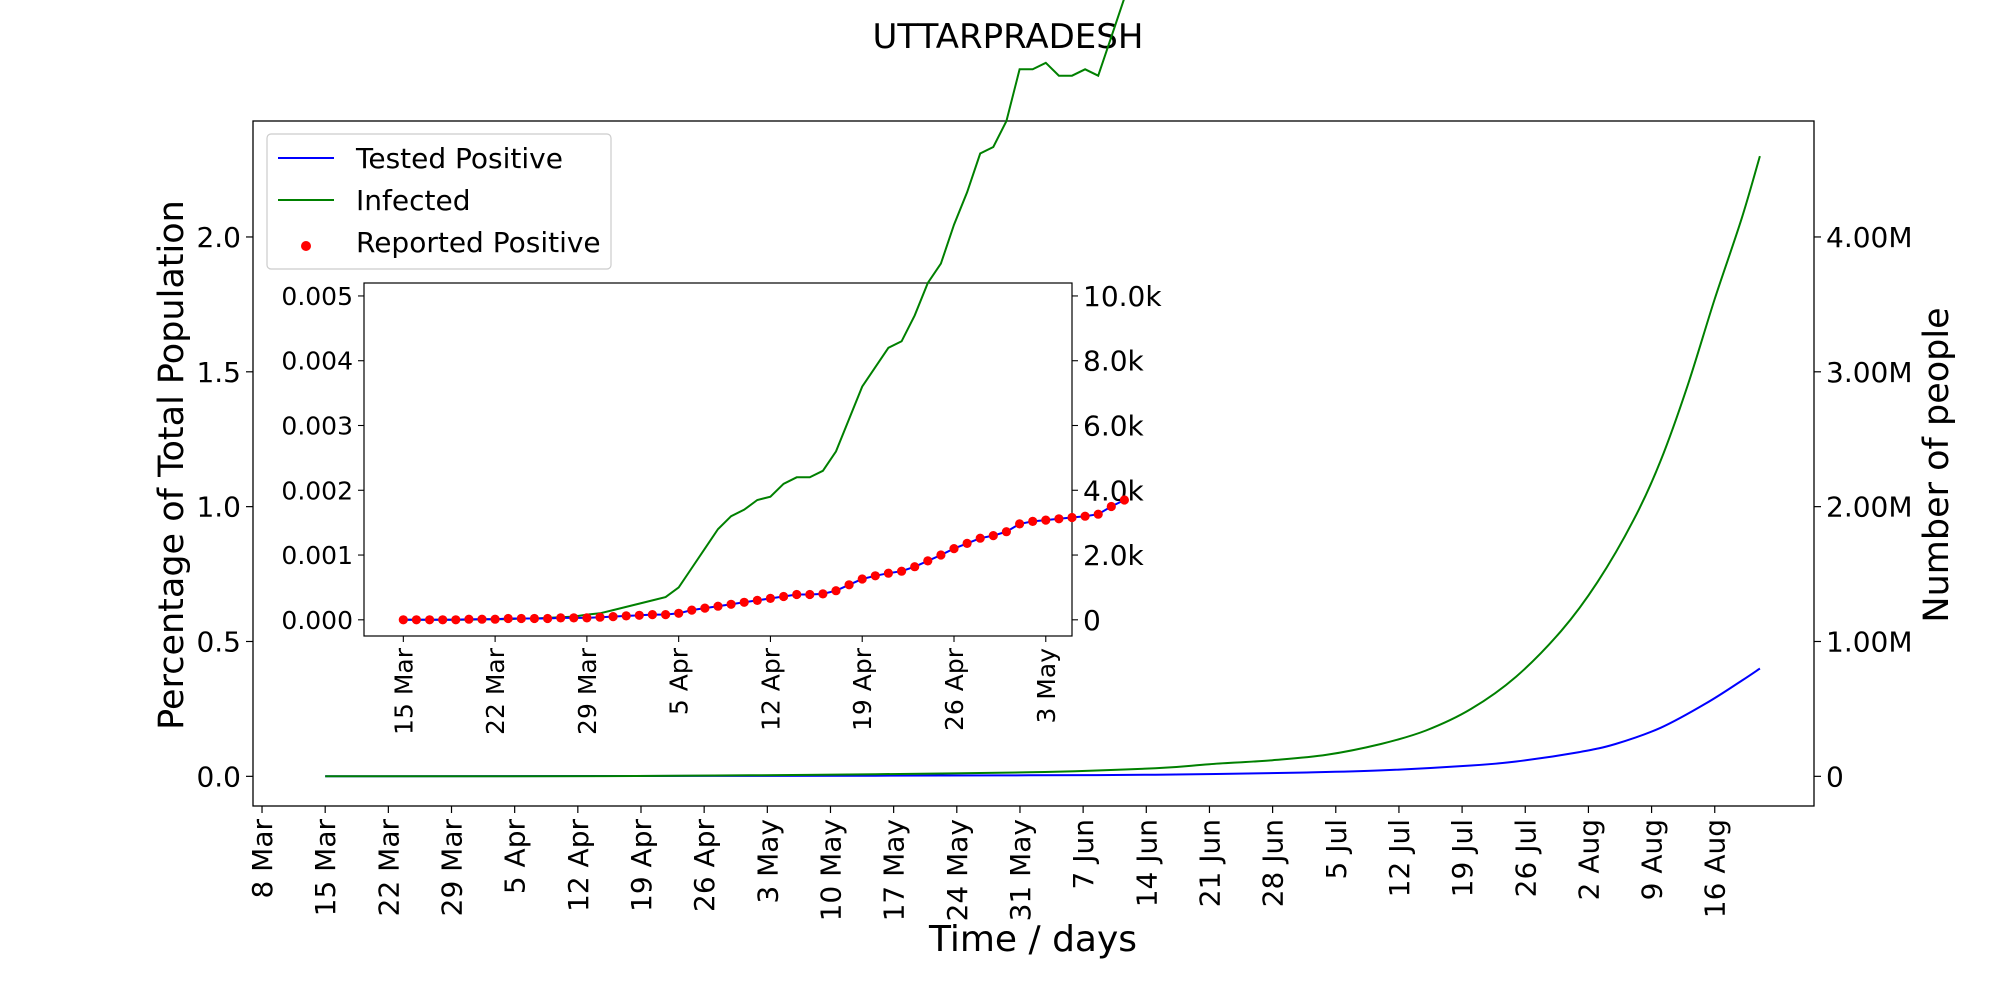  What do you see at coordinates (317, 361) in the screenshot?
I see `inset-y-tick-label: 0.004` at bounding box center [317, 361].